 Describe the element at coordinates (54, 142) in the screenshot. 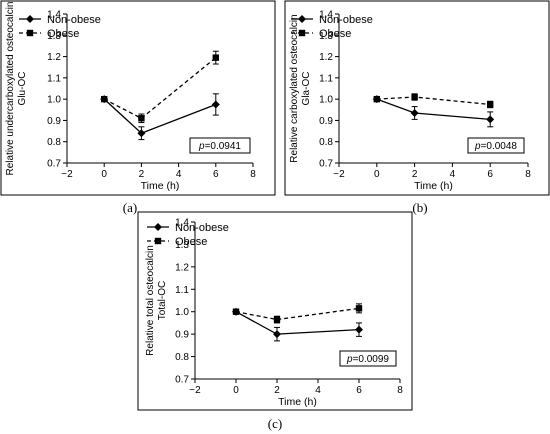

I see `chart-a-y-tick-label: 0.8` at that location.